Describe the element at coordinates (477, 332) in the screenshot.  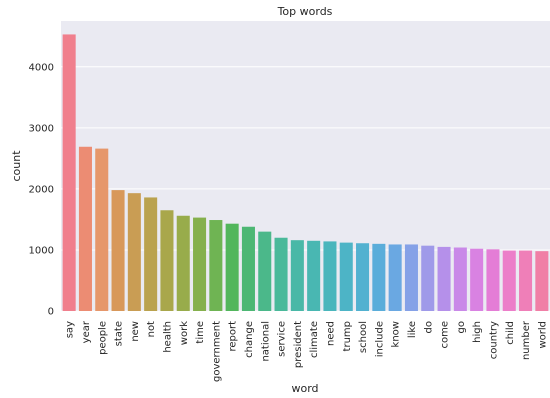
I see `x-tick-label: high` at that location.